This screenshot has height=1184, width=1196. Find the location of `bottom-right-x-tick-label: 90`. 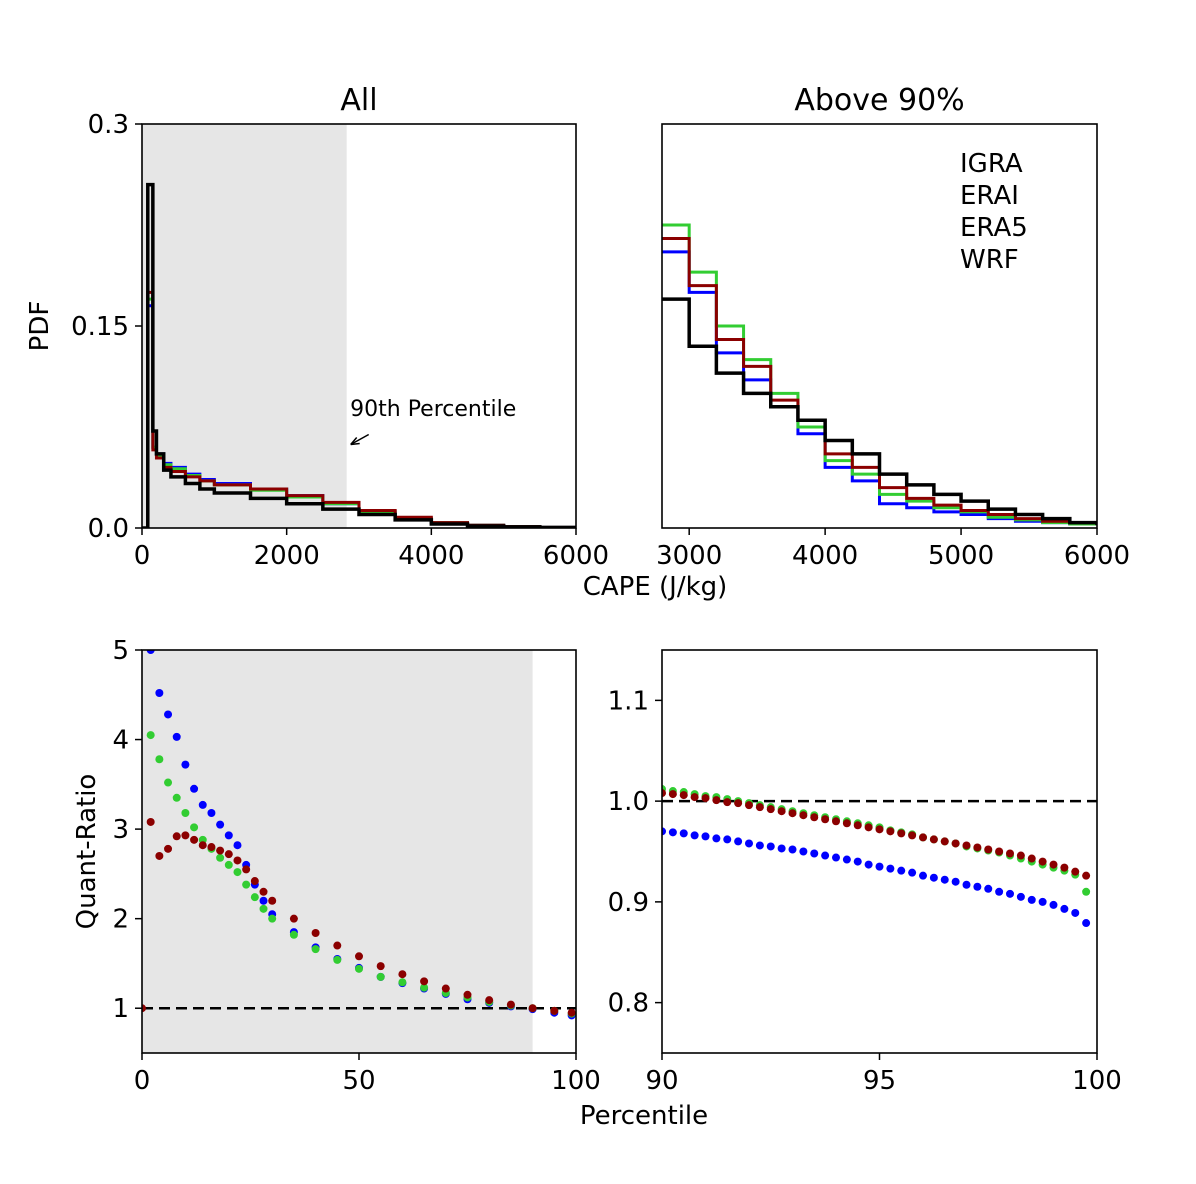

bottom-right-x-tick-label: 90 is located at coordinates (661, 1081).